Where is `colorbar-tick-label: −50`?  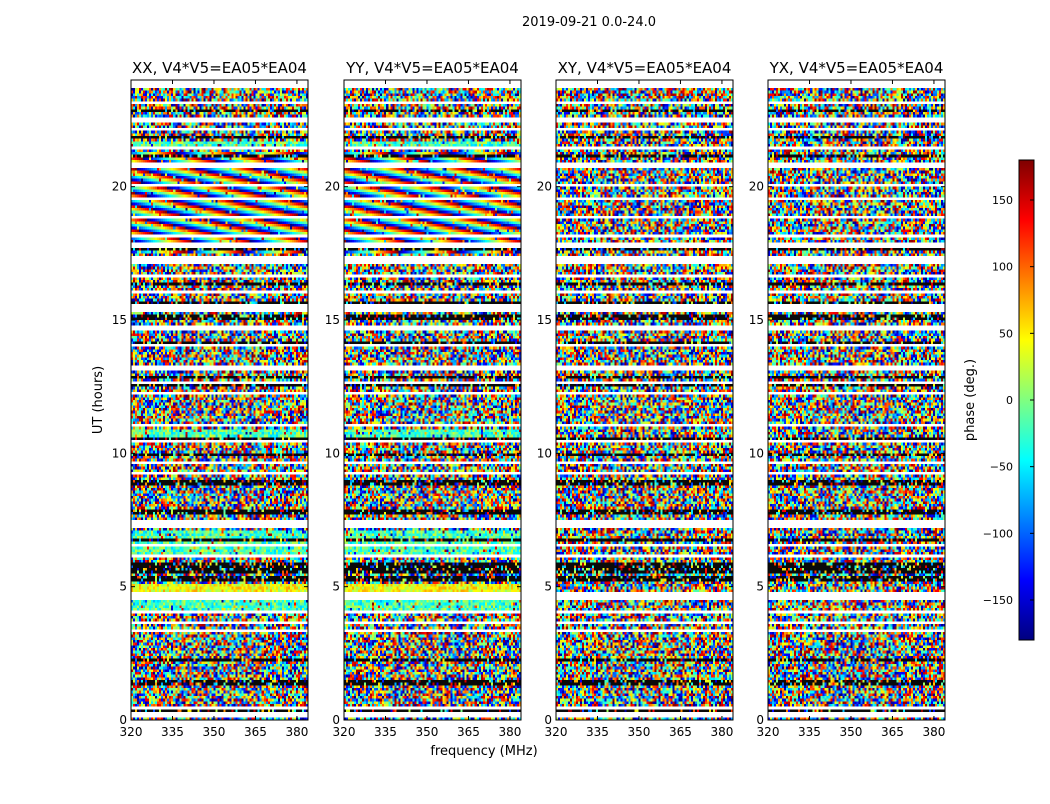 colorbar-tick-label: −50 is located at coordinates (1001, 467).